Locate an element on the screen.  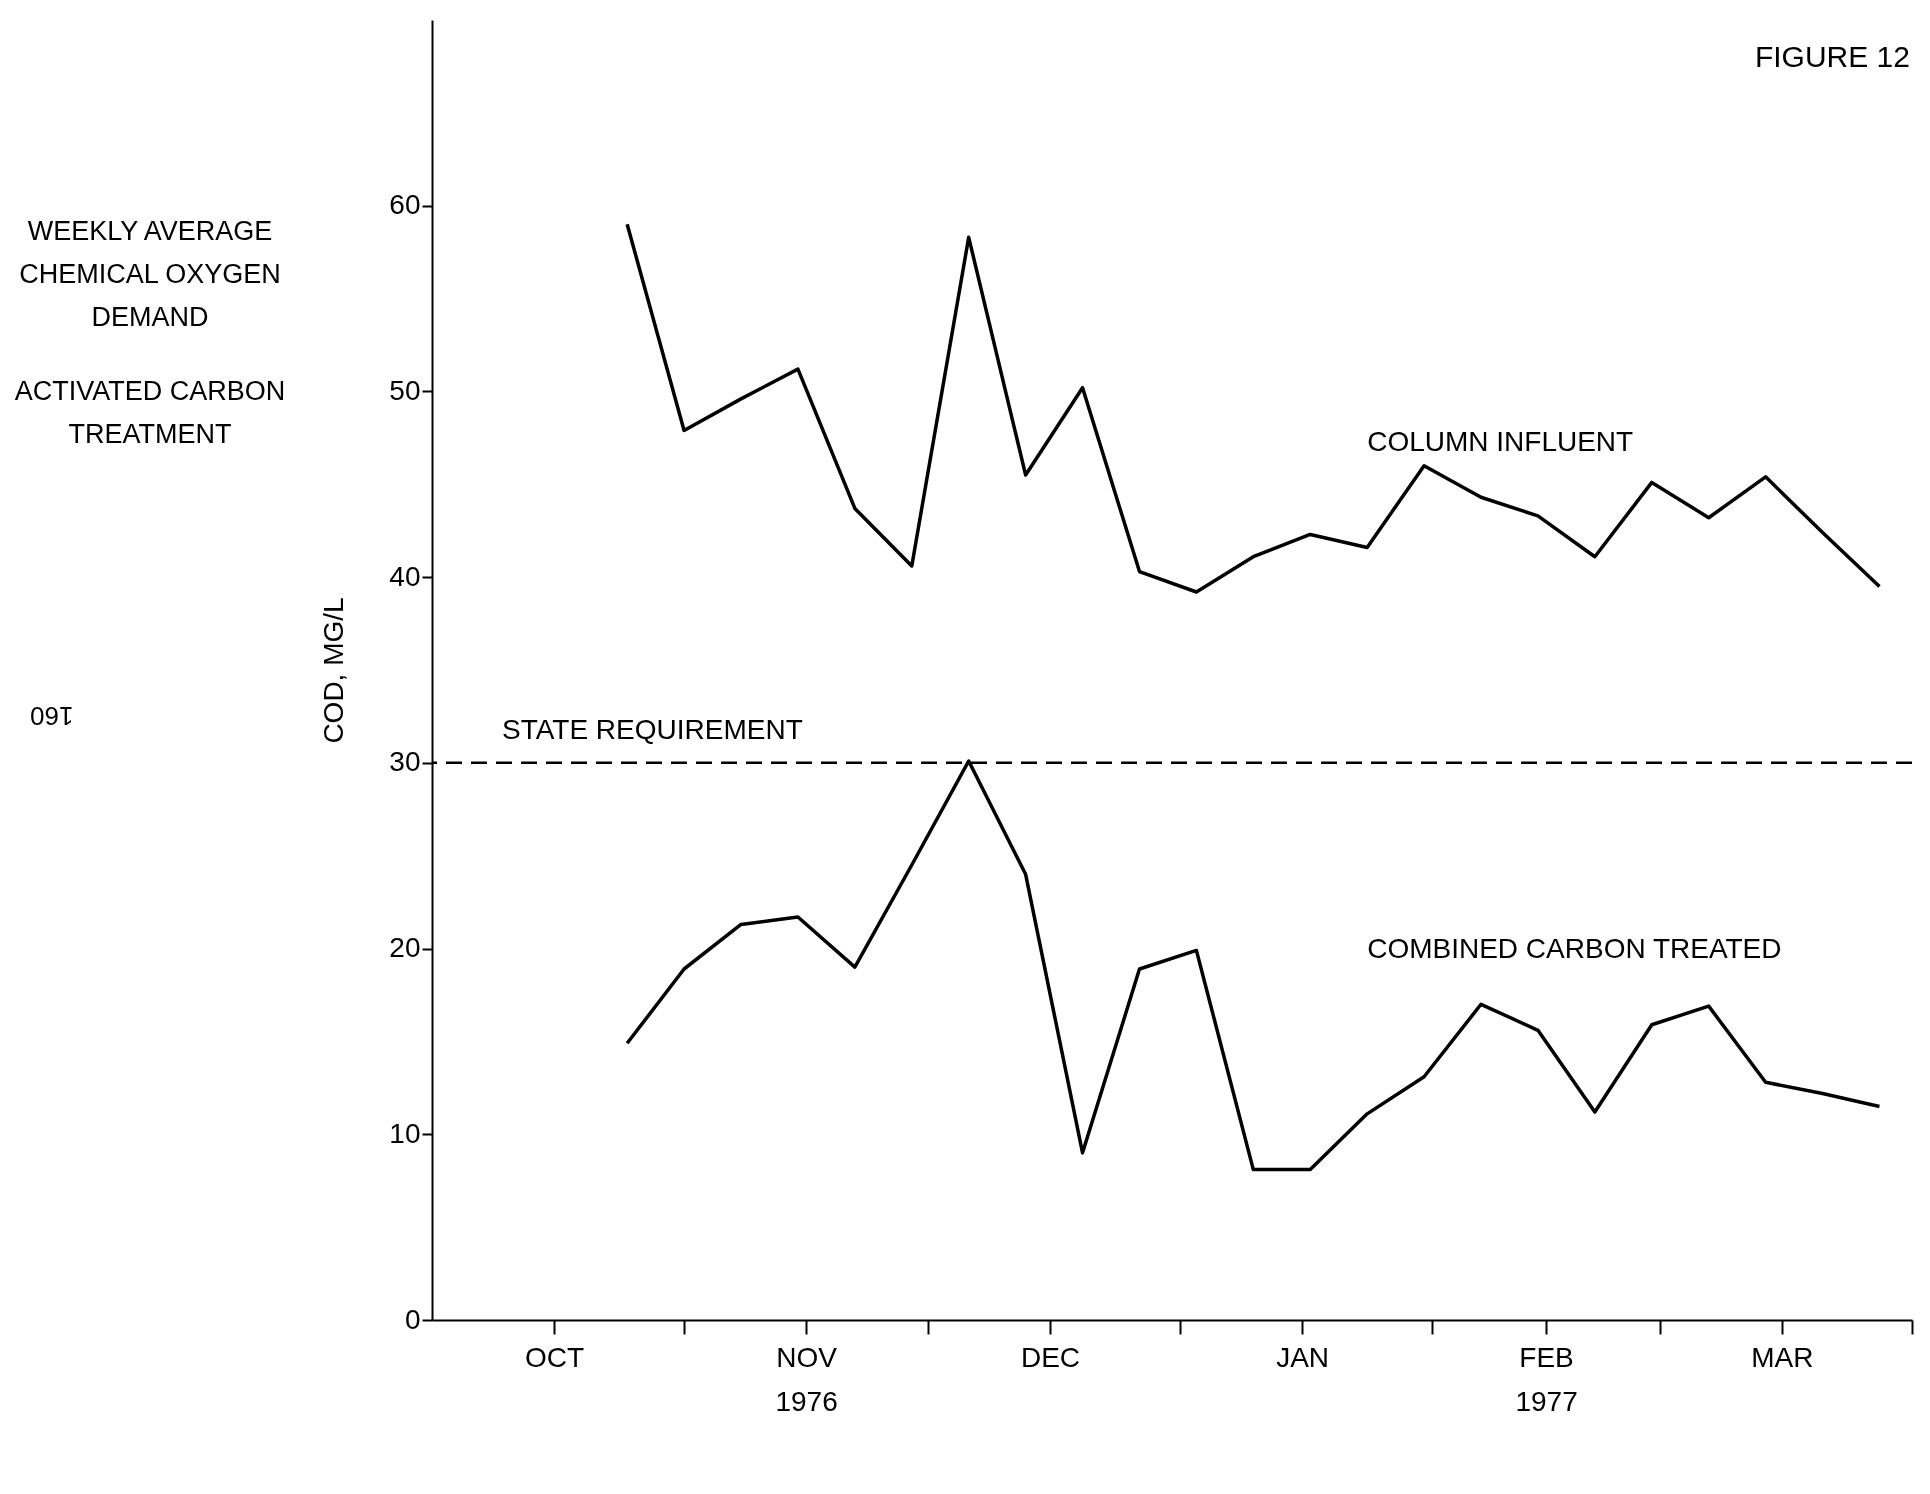
text: COMBINED CARBON TREATED is located at coordinates (1574, 948).